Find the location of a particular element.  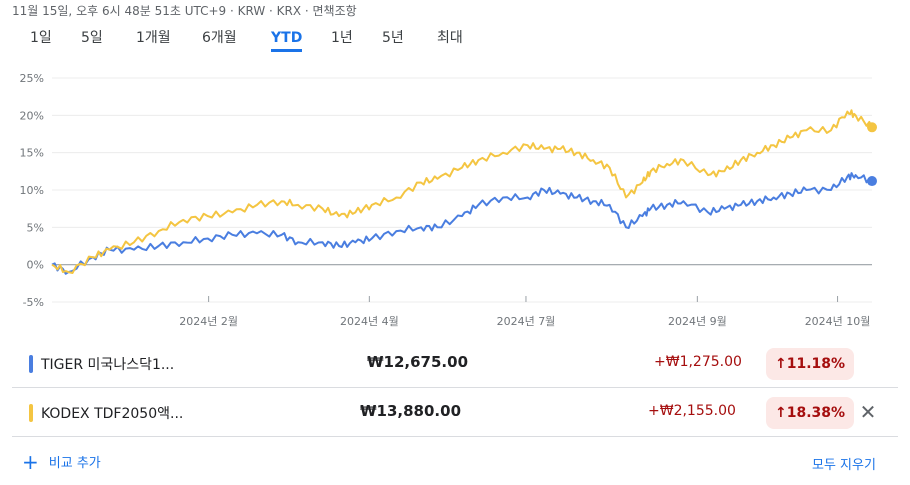

add-compare-label: 비교 추가 is located at coordinates (74, 463).